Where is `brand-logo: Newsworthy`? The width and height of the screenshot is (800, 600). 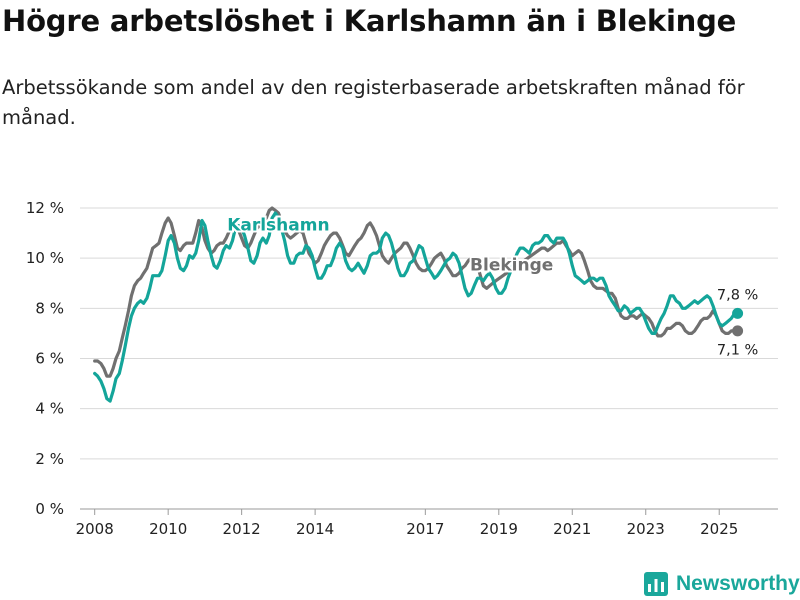 brand-logo: Newsworthy is located at coordinates (722, 584).